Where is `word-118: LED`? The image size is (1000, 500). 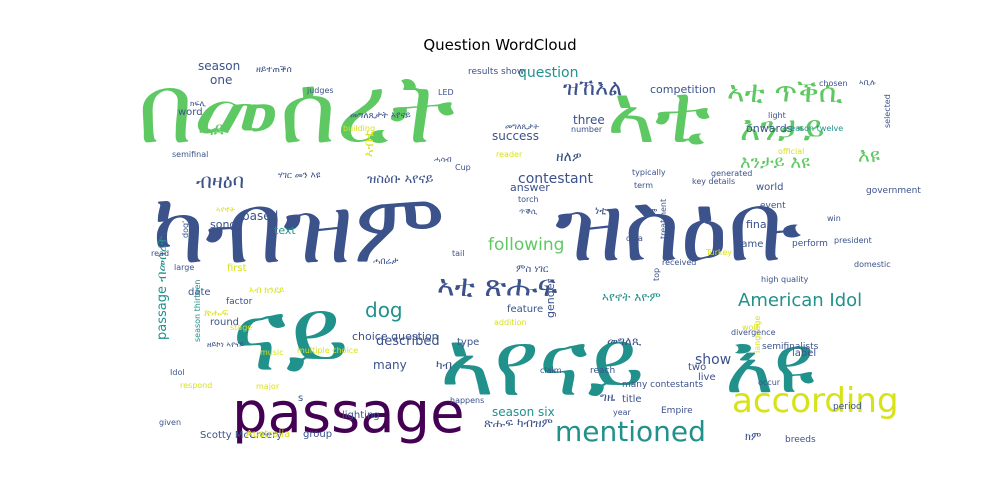
word-118: LED is located at coordinates (446, 92).